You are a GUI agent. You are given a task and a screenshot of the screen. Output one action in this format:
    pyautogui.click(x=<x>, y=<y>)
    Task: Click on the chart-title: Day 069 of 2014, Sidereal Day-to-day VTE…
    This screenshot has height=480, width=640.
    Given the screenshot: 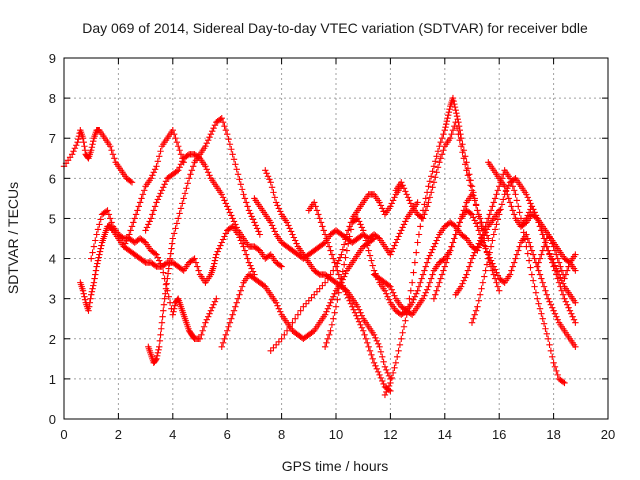 What is the action you would take?
    pyautogui.click(x=335, y=28)
    